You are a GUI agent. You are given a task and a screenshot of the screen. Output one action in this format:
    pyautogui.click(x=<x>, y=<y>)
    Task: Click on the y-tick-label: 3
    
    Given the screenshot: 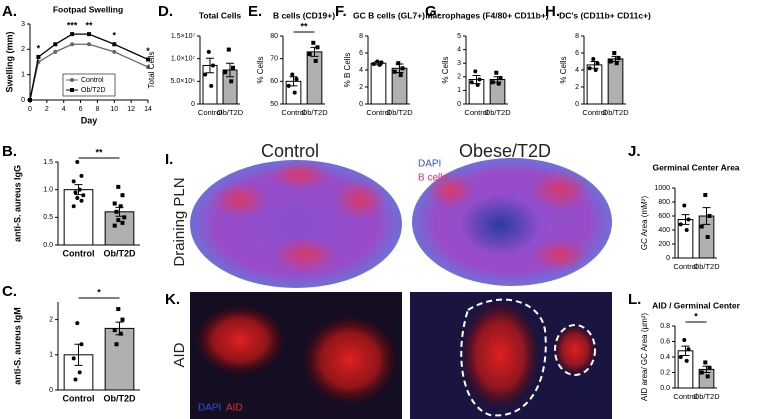 What is the action you would take?
    pyautogui.click(x=459, y=63)
    